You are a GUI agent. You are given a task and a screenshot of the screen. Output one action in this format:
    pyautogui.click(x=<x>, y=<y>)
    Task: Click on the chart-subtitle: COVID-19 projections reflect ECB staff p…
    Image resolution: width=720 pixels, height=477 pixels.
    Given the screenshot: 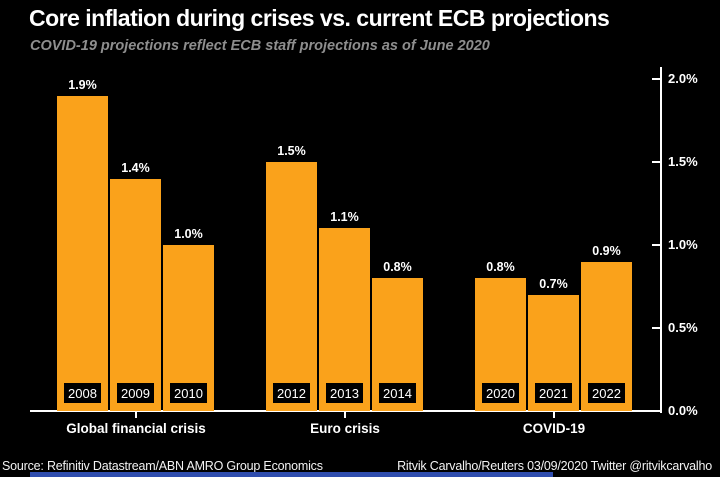 What is the action you would take?
    pyautogui.click(x=260, y=46)
    